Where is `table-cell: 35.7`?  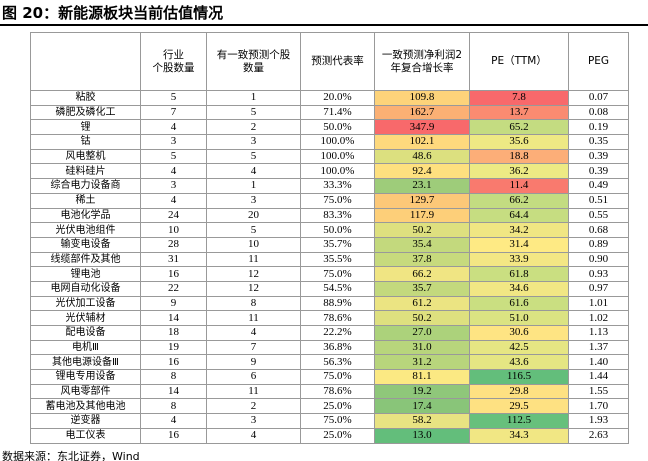
table-cell: 35.7 is located at coordinates (422, 288).